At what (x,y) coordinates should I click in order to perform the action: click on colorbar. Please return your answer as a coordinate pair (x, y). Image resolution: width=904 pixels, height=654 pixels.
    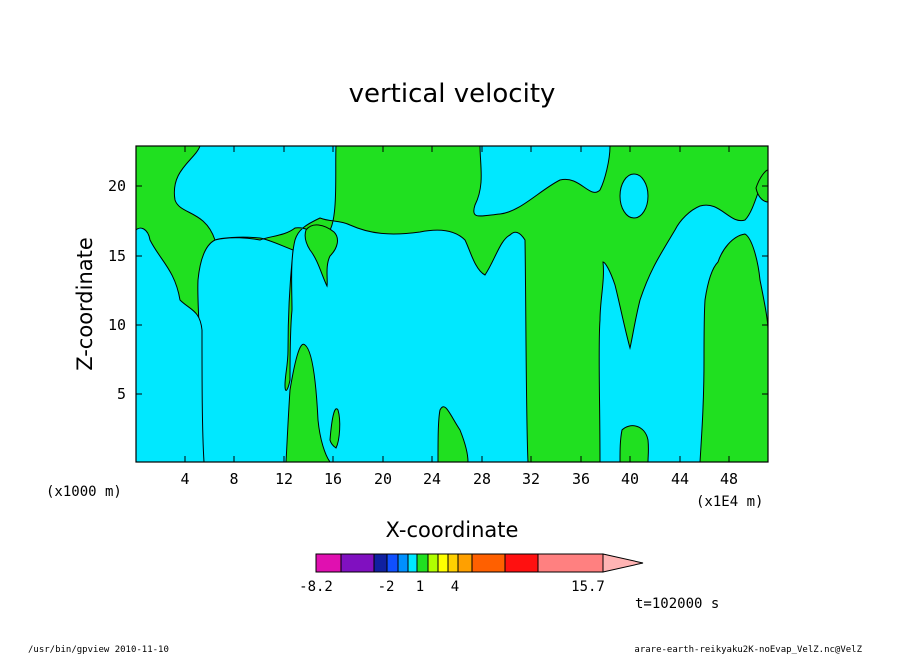
    Looking at the image, I should click on (479, 563).